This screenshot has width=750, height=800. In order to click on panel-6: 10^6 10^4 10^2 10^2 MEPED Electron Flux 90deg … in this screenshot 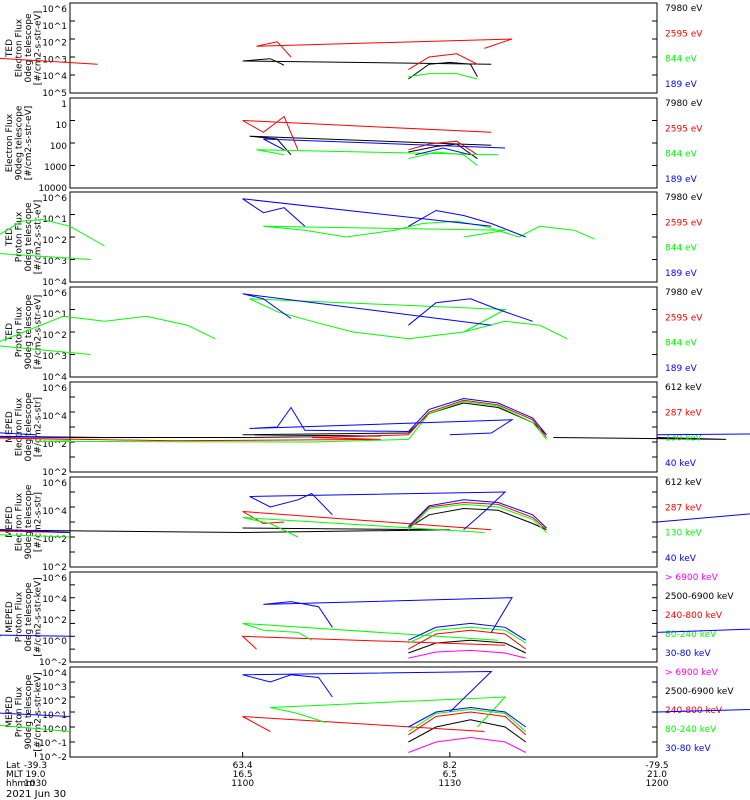, I will do `click(375, 524)`.